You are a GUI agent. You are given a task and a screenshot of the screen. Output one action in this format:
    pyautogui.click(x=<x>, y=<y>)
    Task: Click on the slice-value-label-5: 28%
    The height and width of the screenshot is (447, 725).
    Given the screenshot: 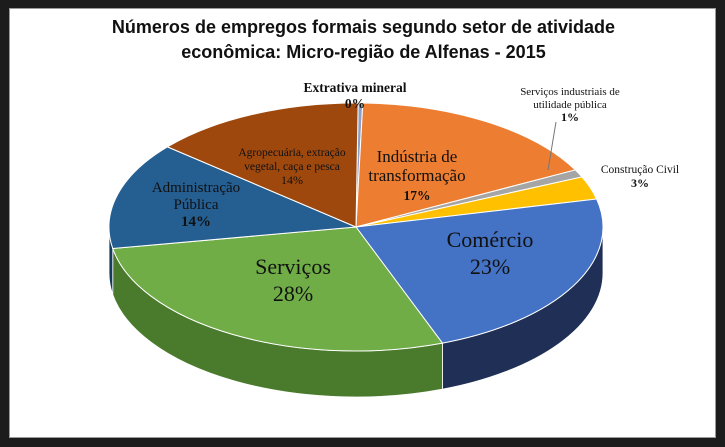 What is the action you would take?
    pyautogui.click(x=293, y=293)
    